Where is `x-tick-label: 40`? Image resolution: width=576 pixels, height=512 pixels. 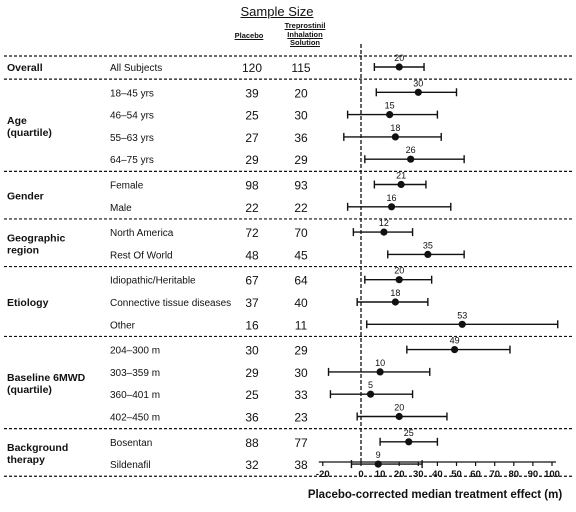 x-tick-label: 40 is located at coordinates (437, 474).